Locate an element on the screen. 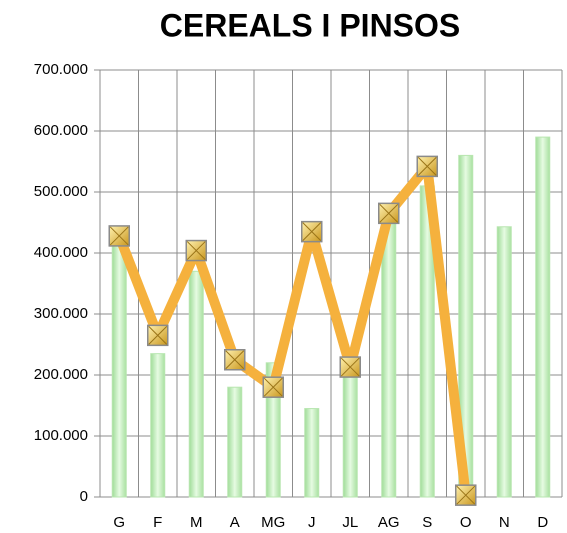  x-tick-label: N is located at coordinates (504, 522).